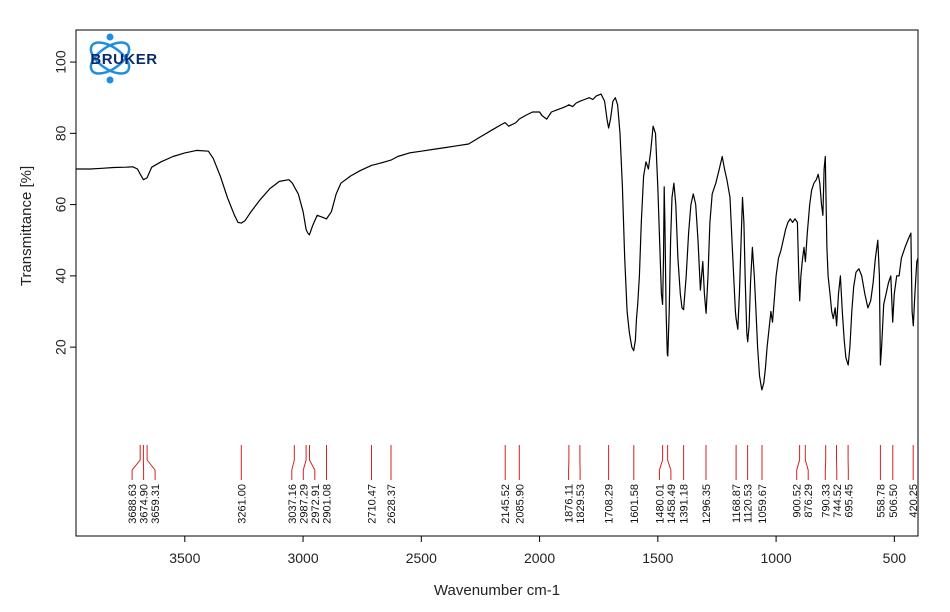 The width and height of the screenshot is (950, 612). Describe the element at coordinates (809, 501) in the screenshot. I see `peak-label: 876.29` at that location.